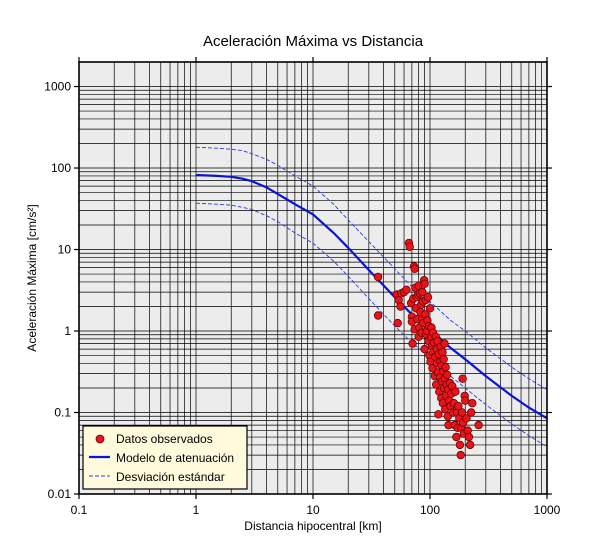 The height and width of the screenshot is (560, 590). What do you see at coordinates (62, 413) in the screenshot?
I see `y-tick-label: 0.1` at bounding box center [62, 413].